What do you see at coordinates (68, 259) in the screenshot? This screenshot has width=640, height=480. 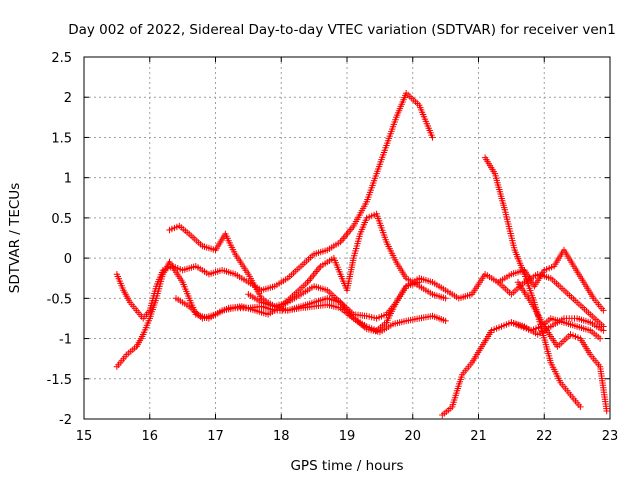 I see `y-tick-label: 0` at bounding box center [68, 259].